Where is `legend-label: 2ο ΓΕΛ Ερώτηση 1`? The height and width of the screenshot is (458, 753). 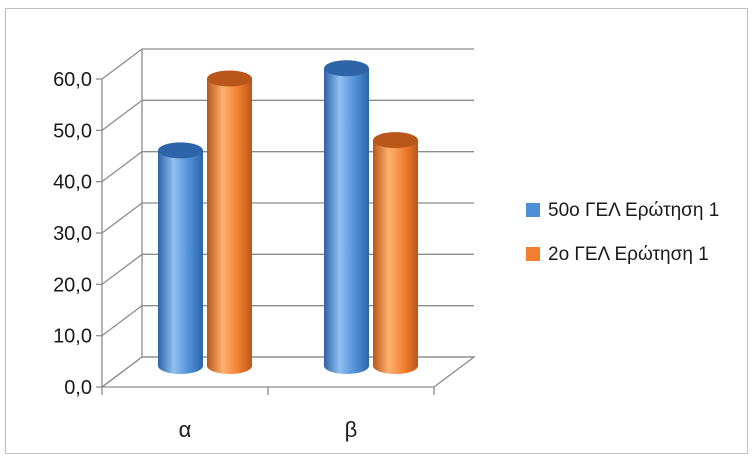
legend-label: 2ο ΓΕΛ Ερώτηση 1 is located at coordinates (628, 254).